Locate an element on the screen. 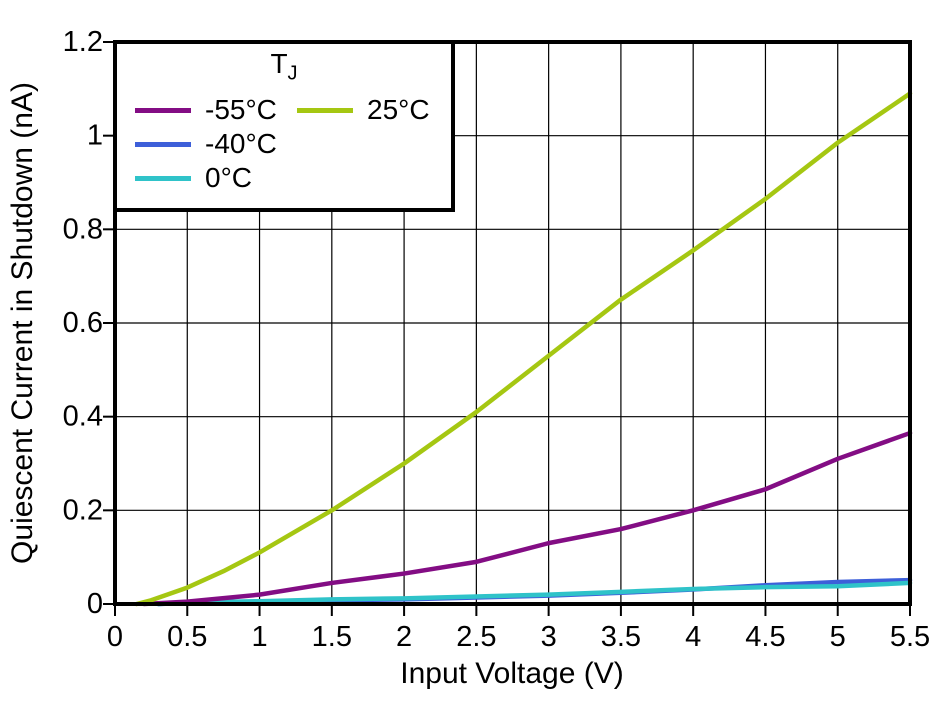  x-axis-title: Input Voltage (V) is located at coordinates (511, 673).